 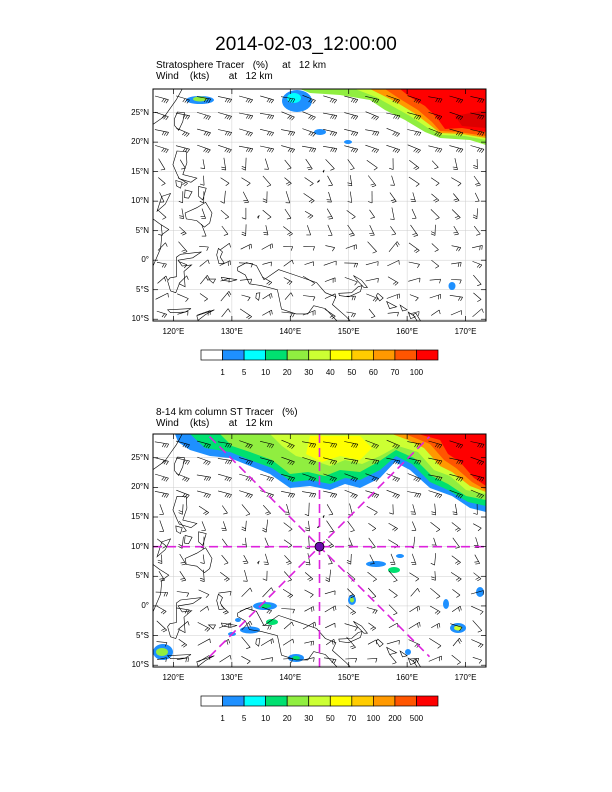 What do you see at coordinates (140, 201) in the screenshot?
I see `lat-label: 10°N` at bounding box center [140, 201].